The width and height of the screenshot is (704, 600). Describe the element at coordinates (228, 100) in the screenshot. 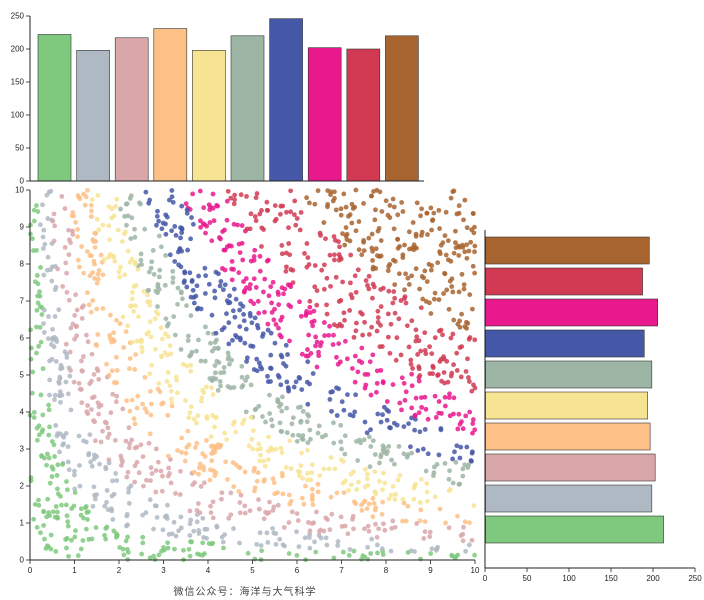

I see `top-hist-bars` at that location.